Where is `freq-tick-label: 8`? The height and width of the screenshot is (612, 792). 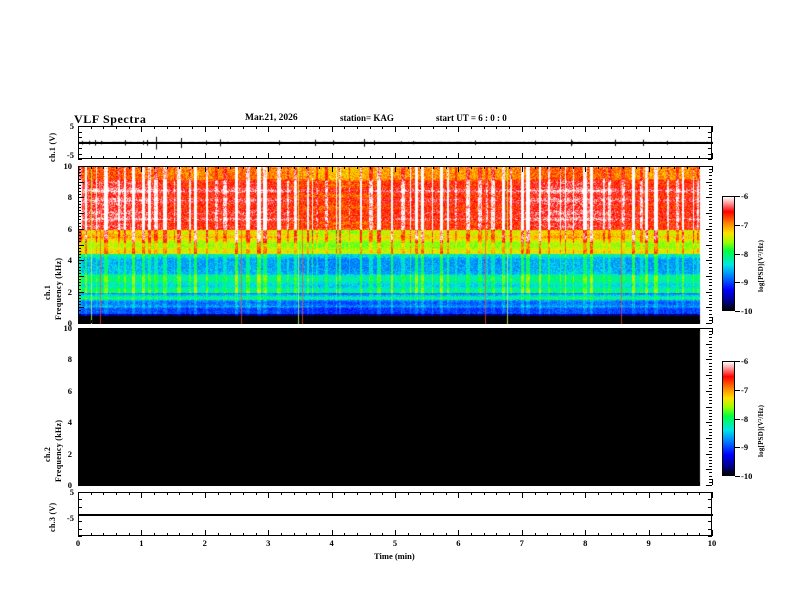
freq-tick-label: 8 is located at coordinates (69, 359).